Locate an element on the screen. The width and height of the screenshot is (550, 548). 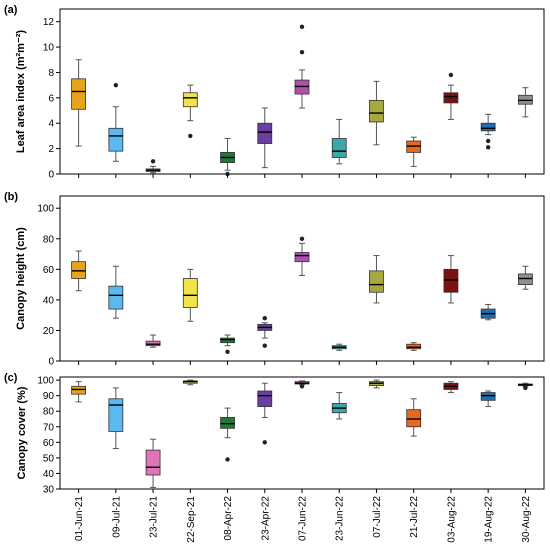
y-tick-label: 50 is located at coordinates (49, 458).